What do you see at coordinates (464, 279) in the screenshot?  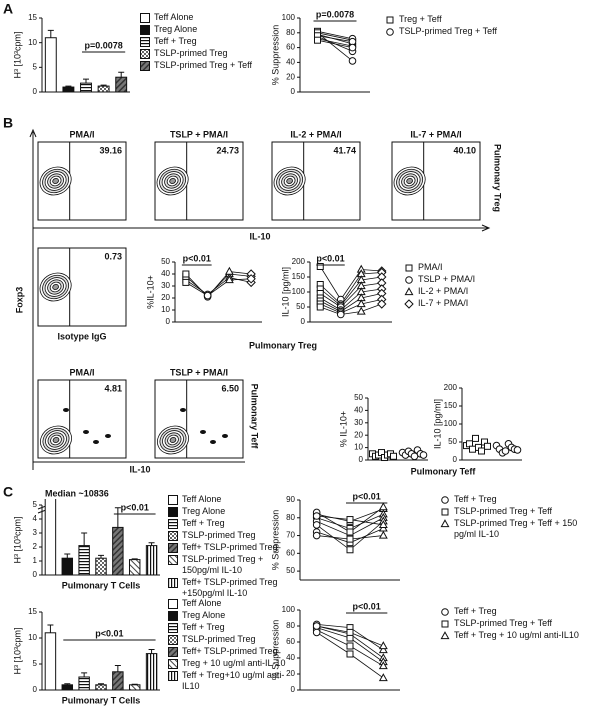 I see `legend-entry: TSLP + PMA/I` at bounding box center [464, 279].